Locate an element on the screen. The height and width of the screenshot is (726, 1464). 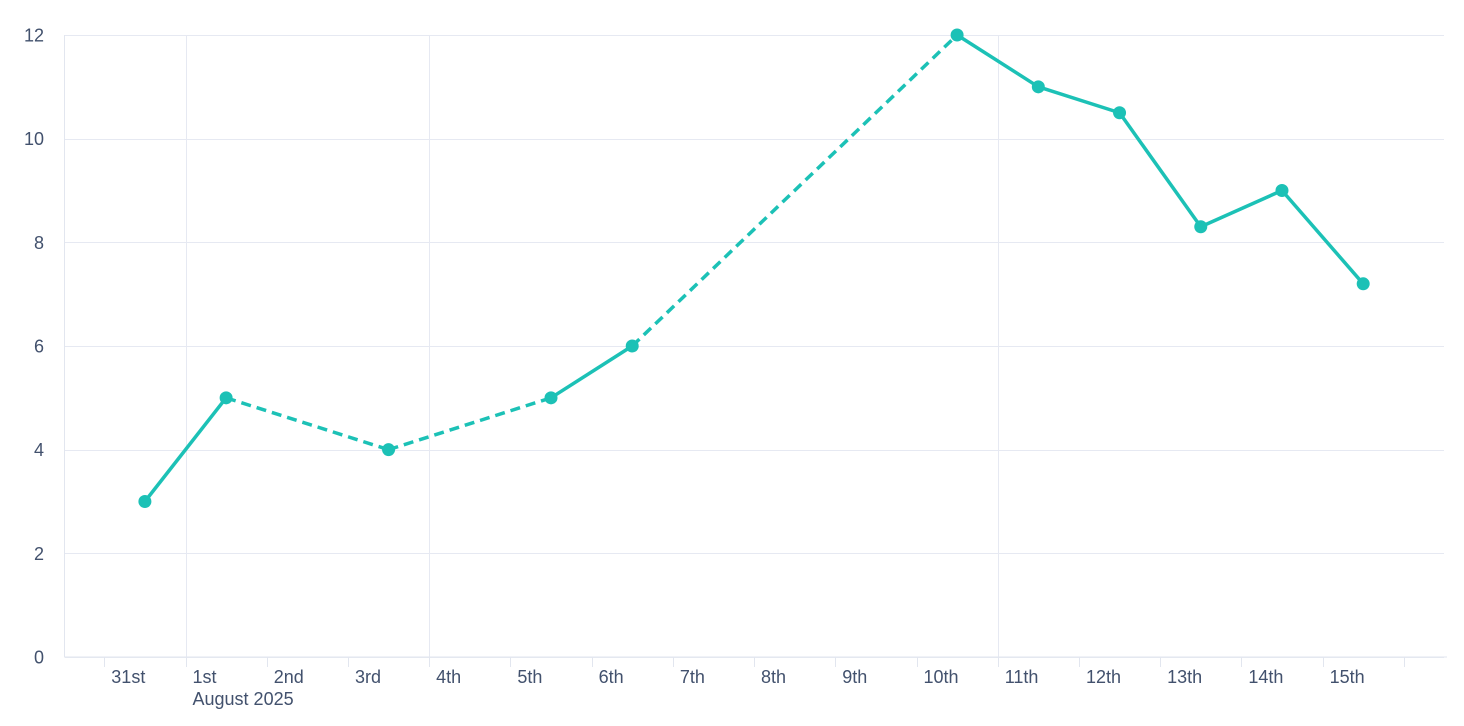
y-tick-label: 4 is located at coordinates (39, 450).